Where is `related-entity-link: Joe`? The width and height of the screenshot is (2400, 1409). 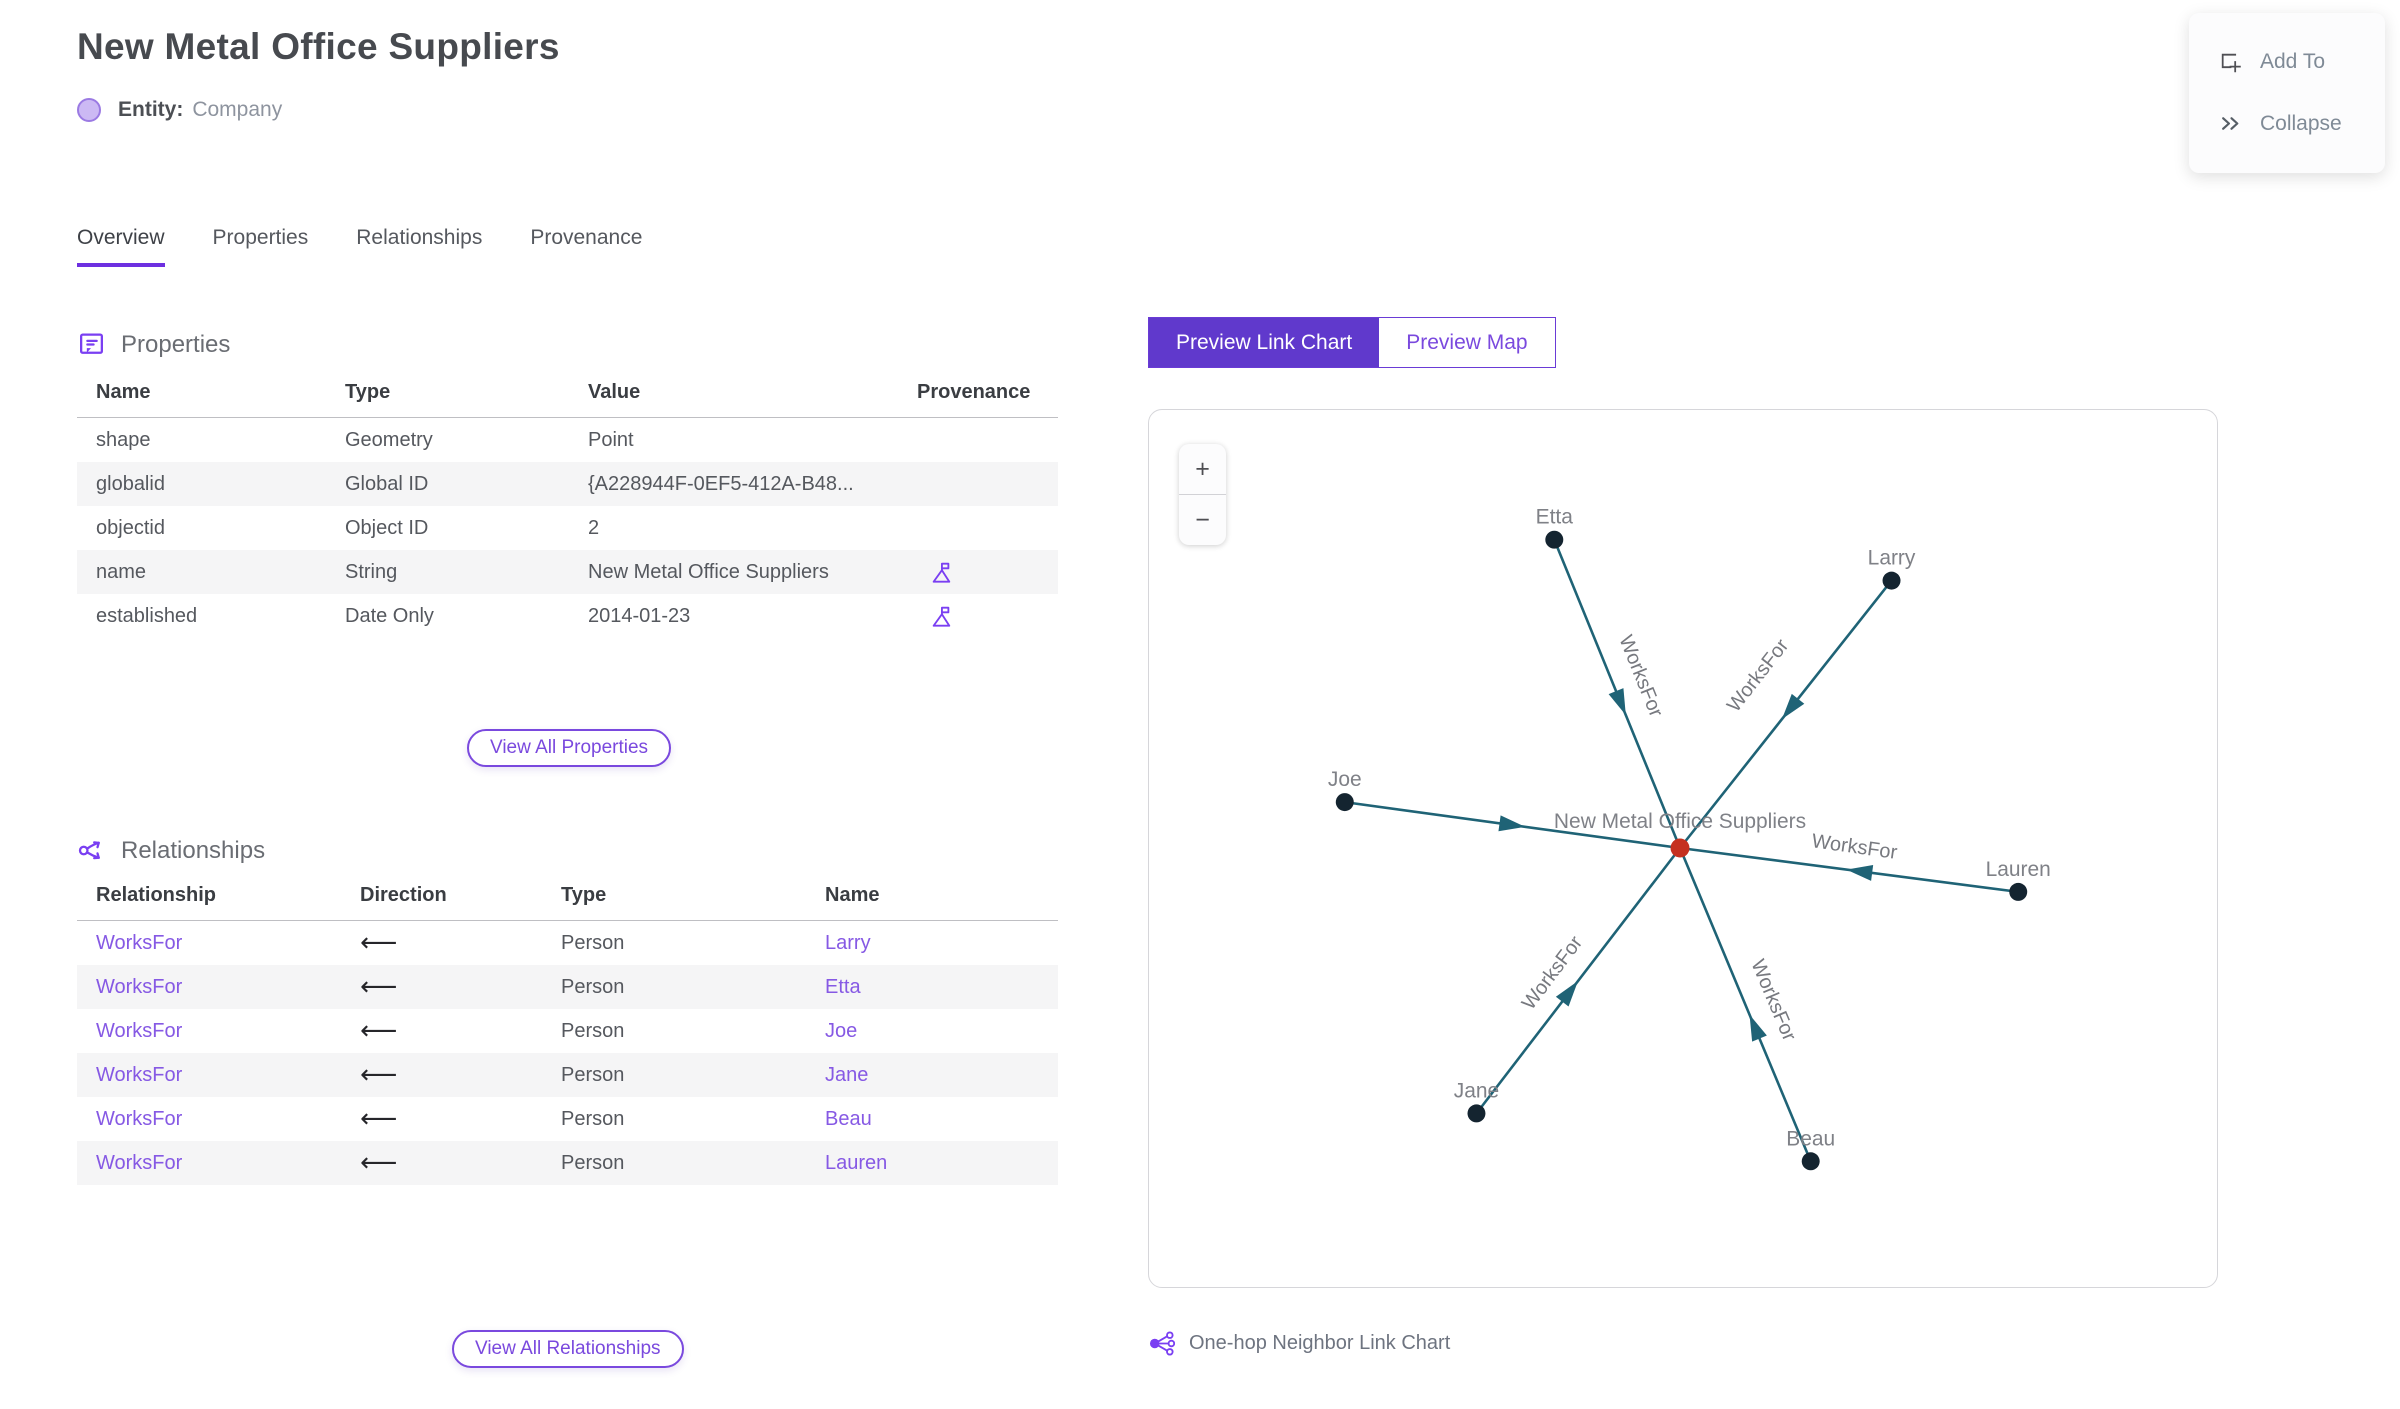
related-entity-link: Joe is located at coordinates (841, 1030).